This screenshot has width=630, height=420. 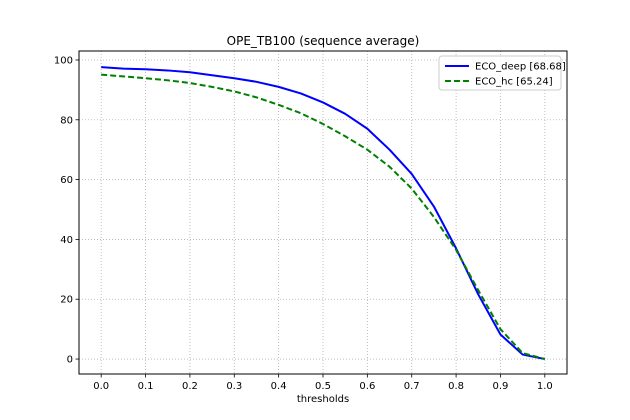 What do you see at coordinates (63, 60) in the screenshot?
I see `y-tick-label: 100` at bounding box center [63, 60].